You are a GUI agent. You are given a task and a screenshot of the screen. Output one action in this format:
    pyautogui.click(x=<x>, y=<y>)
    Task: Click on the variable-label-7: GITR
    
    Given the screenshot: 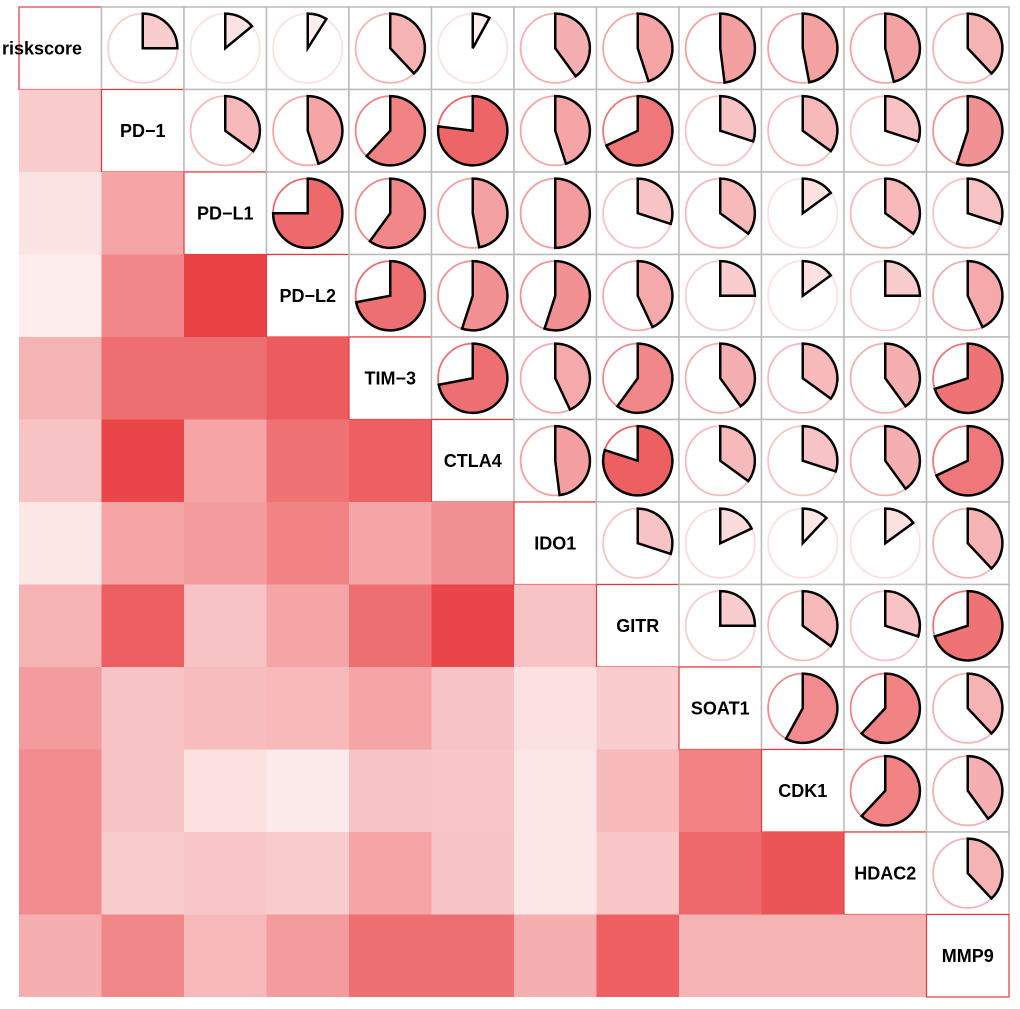 What is the action you would take?
    pyautogui.click(x=637, y=626)
    